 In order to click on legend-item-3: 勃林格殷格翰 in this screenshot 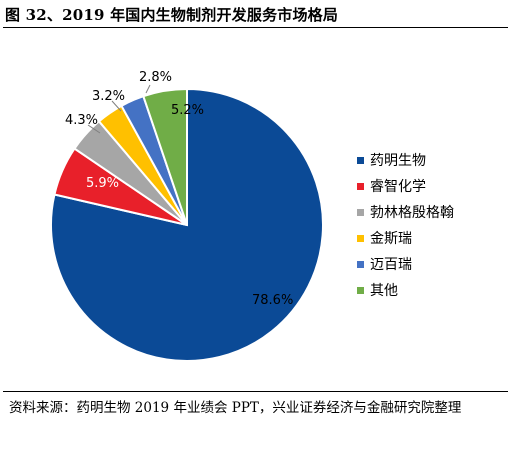, I will do `click(405, 212)`.